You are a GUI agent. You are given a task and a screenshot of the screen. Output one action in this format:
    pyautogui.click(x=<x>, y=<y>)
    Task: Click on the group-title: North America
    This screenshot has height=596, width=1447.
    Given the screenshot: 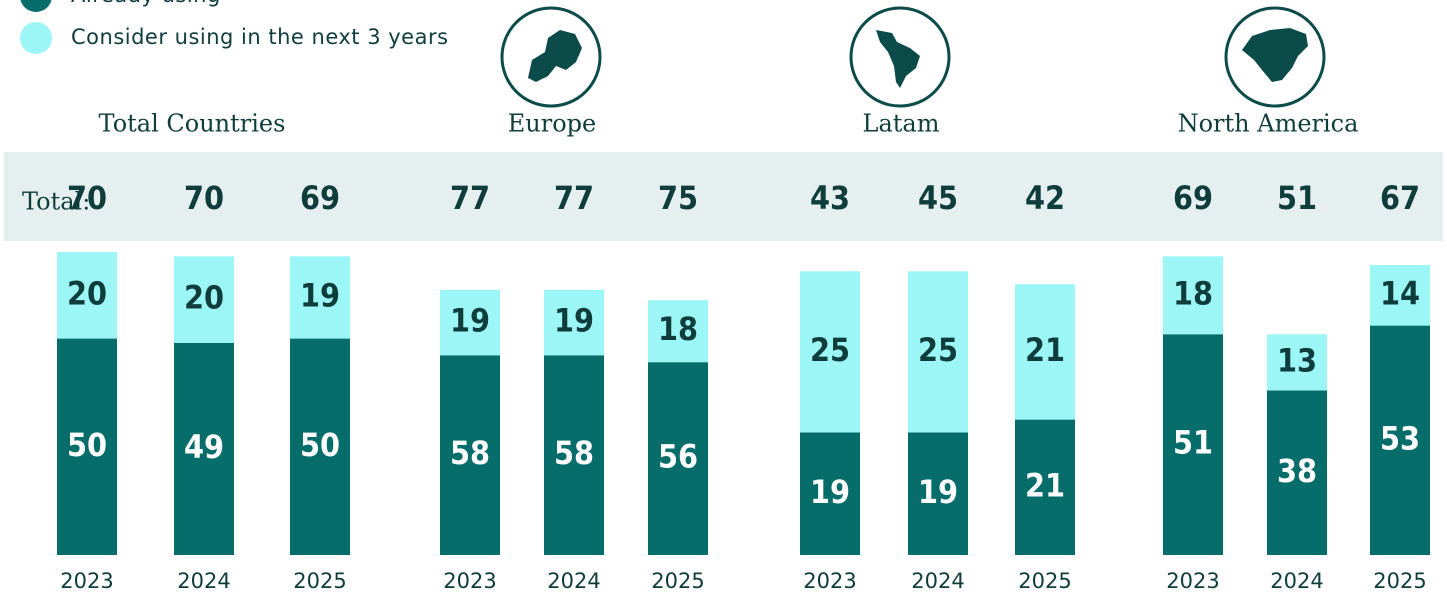 What is the action you would take?
    pyautogui.click(x=1268, y=124)
    